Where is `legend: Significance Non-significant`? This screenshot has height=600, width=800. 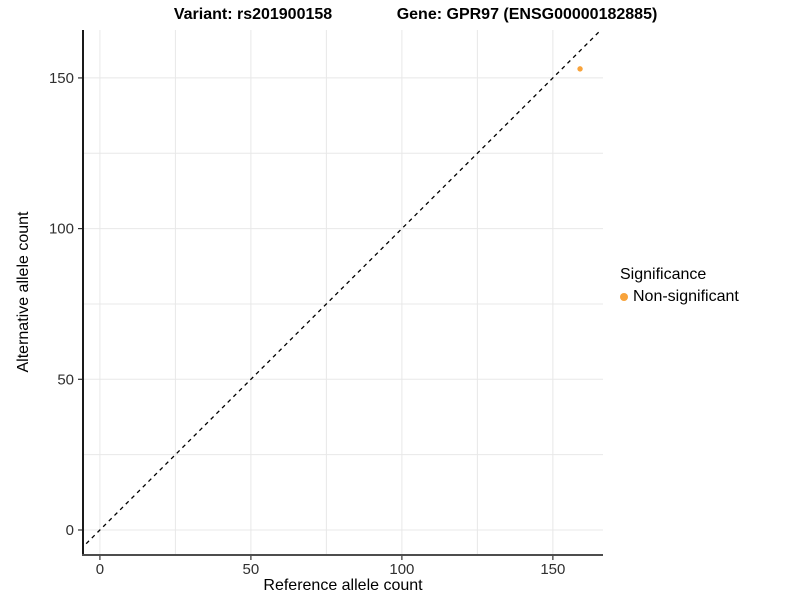
legend: Significance Non-significant is located at coordinates (679, 286).